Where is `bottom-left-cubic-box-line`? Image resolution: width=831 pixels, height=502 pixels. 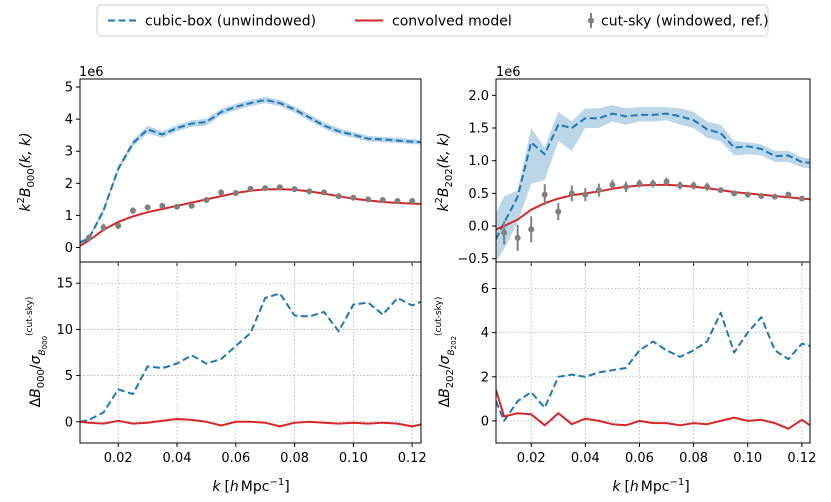 bottom-left-cubic-box-line is located at coordinates (250, 357).